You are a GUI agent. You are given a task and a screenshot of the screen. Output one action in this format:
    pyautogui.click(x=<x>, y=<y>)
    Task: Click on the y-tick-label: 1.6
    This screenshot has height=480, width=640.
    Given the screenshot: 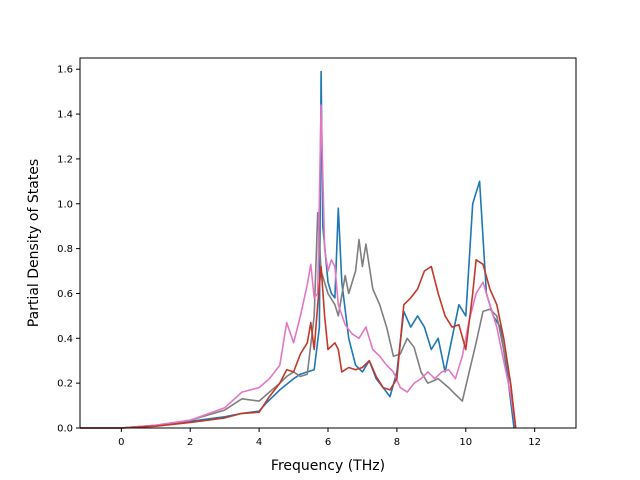 What is the action you would take?
    pyautogui.click(x=65, y=70)
    